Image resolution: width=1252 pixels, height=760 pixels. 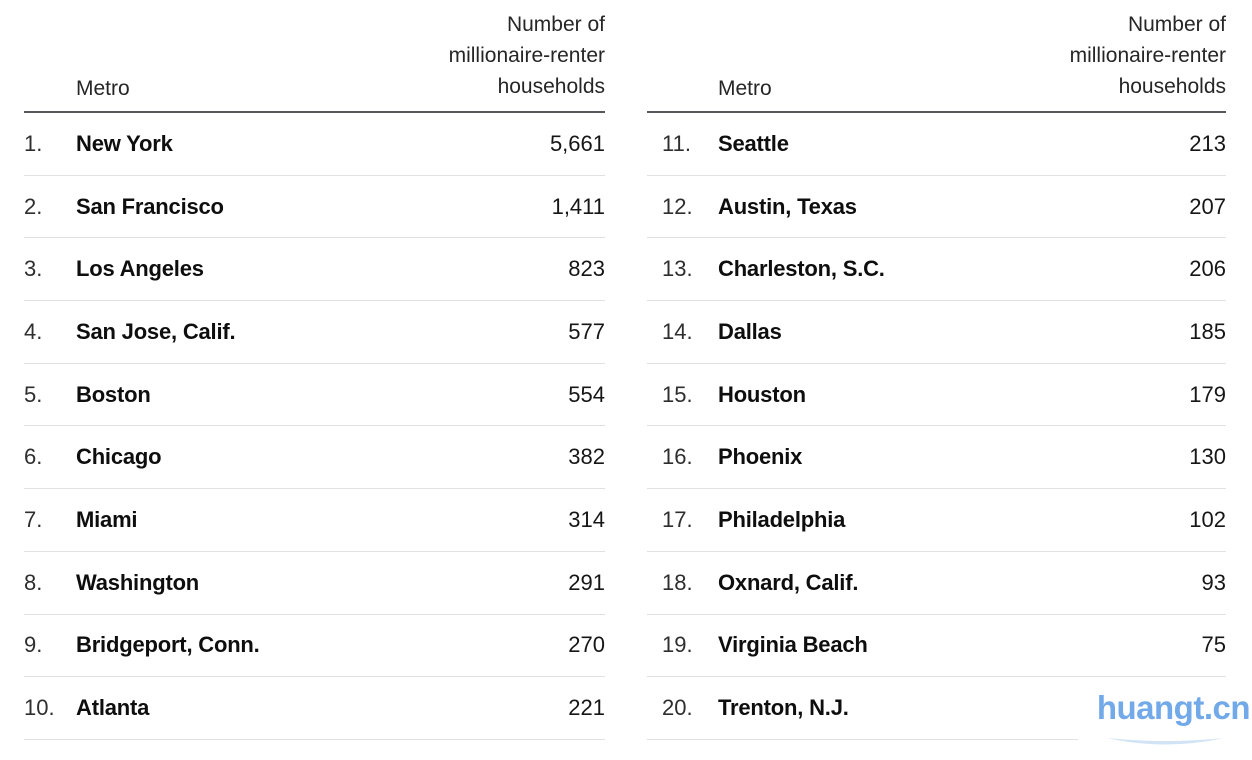 I want to click on rank-label: 5., so click(x=33, y=394).